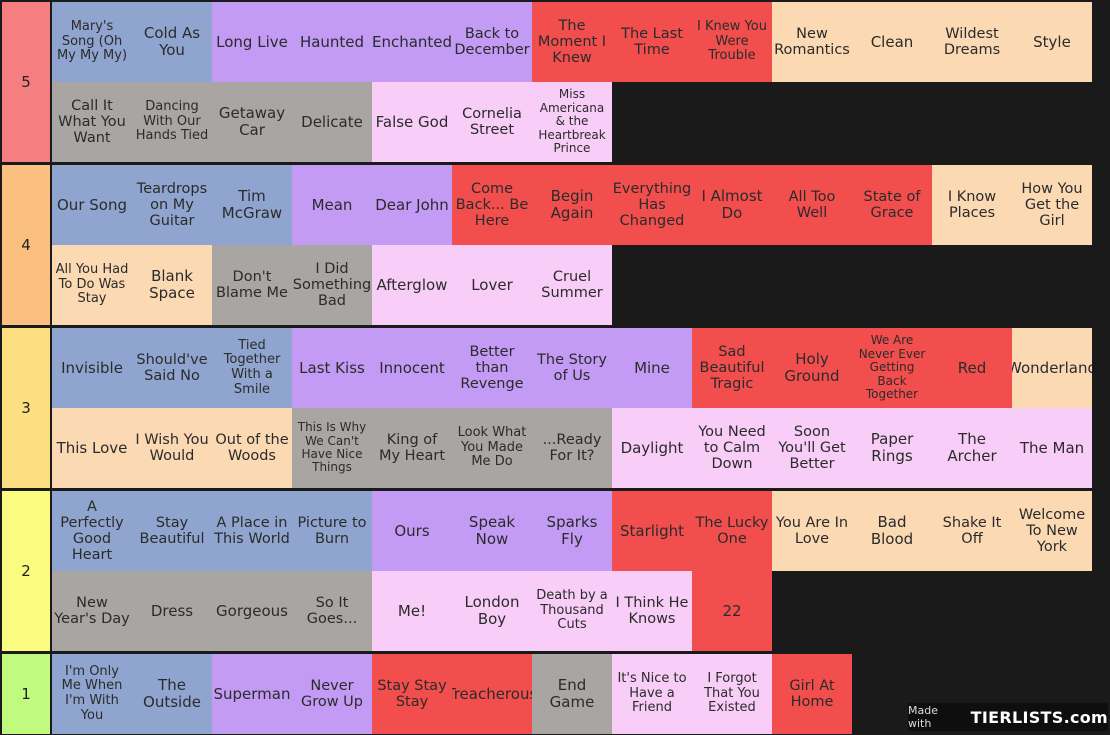 This screenshot has width=1110, height=735. Describe the element at coordinates (572, 694) in the screenshot. I see `tier-item: End Game` at that location.